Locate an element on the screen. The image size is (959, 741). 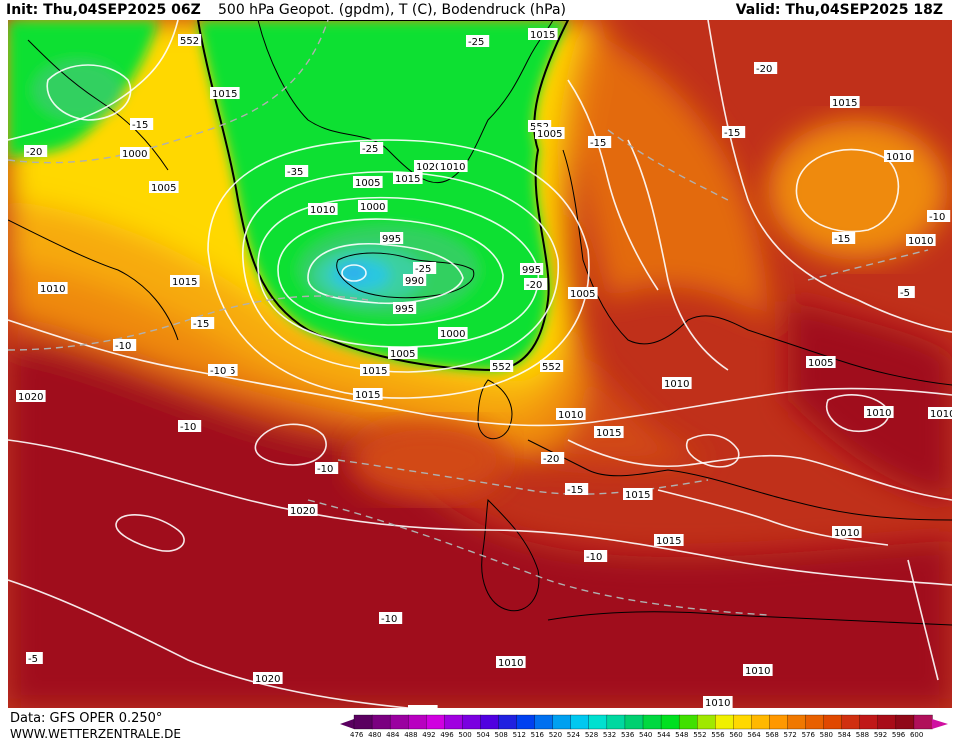
coast-greenland is located at coordinates (405, 102).